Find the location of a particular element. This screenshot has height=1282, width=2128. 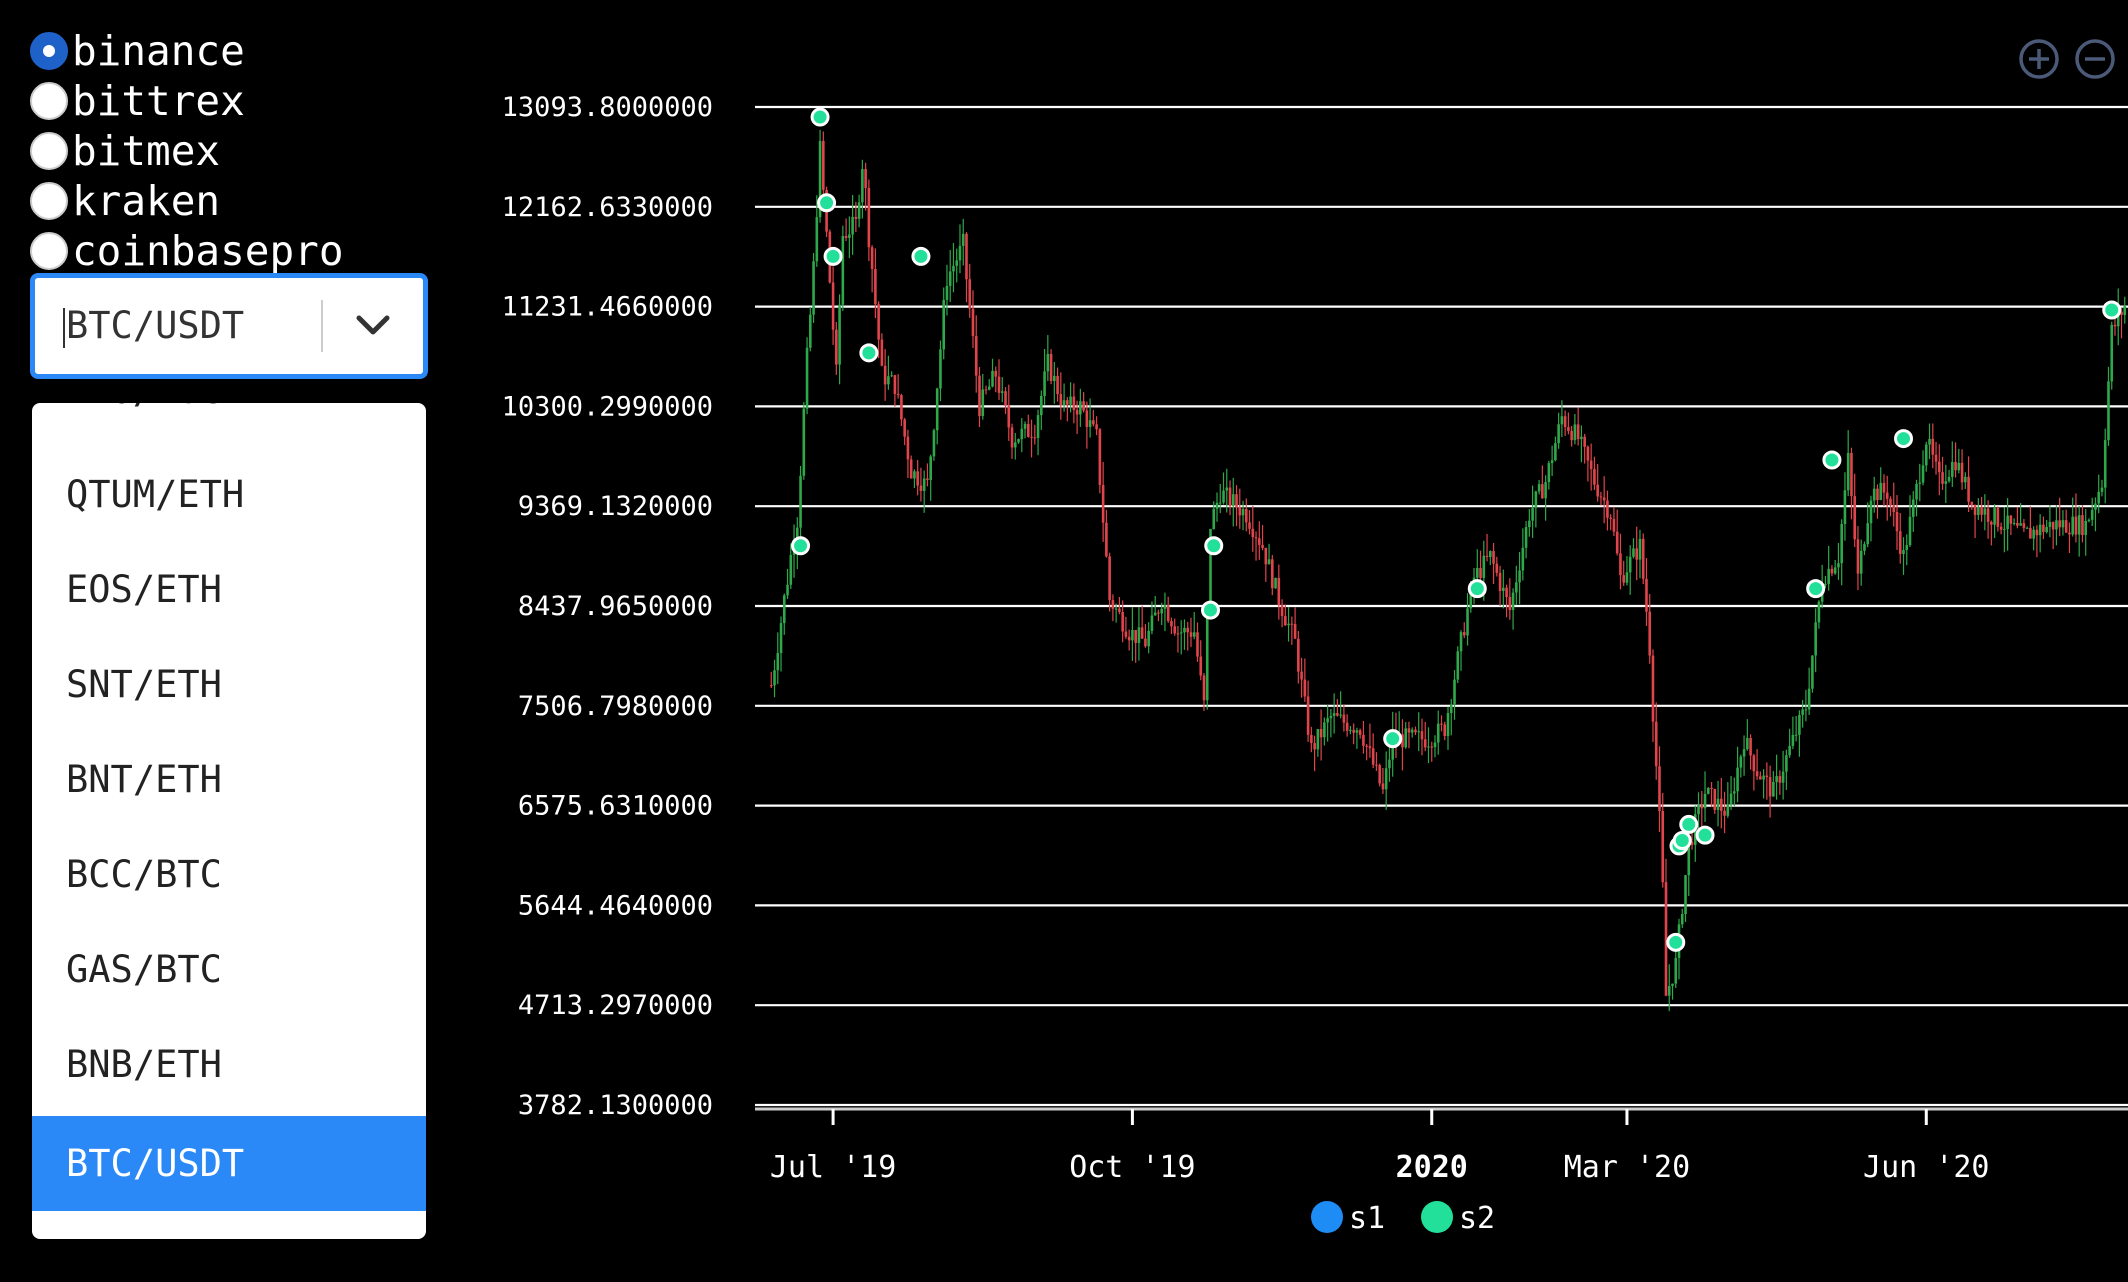

menu-item-bnt-eth: BNT/ETH is located at coordinates (144, 779).